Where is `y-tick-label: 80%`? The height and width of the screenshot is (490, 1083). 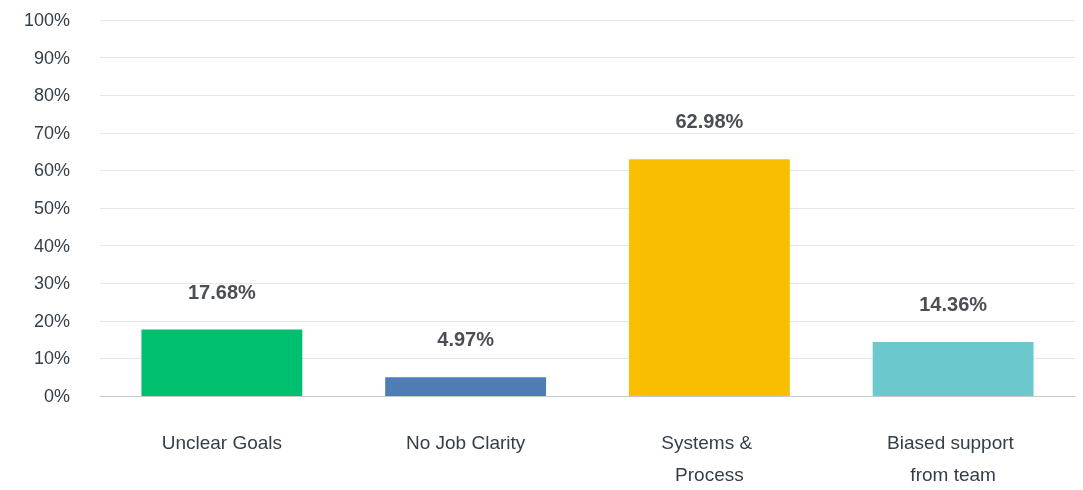 y-tick-label: 80% is located at coordinates (51, 95).